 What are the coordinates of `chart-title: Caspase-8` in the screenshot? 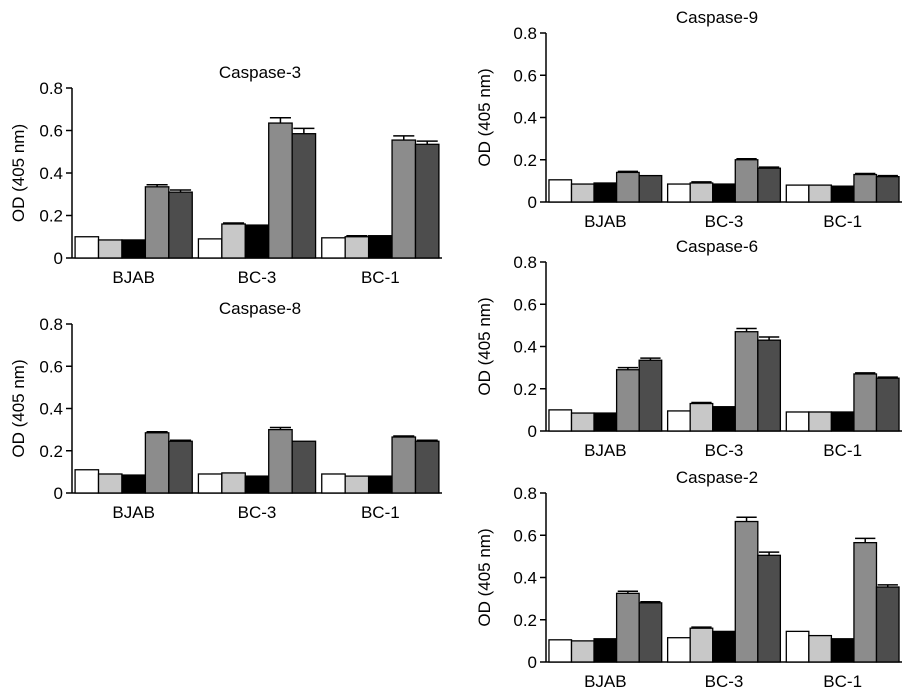 It's located at (260, 308).